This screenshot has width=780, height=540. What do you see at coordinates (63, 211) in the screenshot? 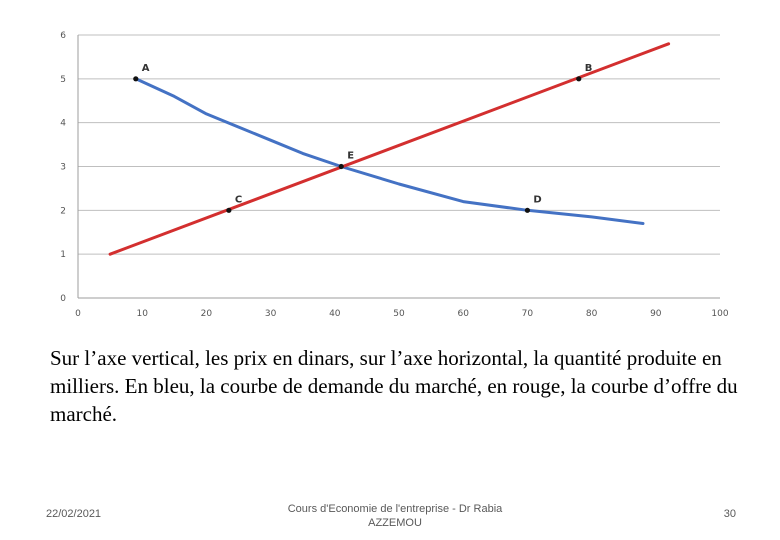
I see `y-tick-label-2: 2` at bounding box center [63, 211].